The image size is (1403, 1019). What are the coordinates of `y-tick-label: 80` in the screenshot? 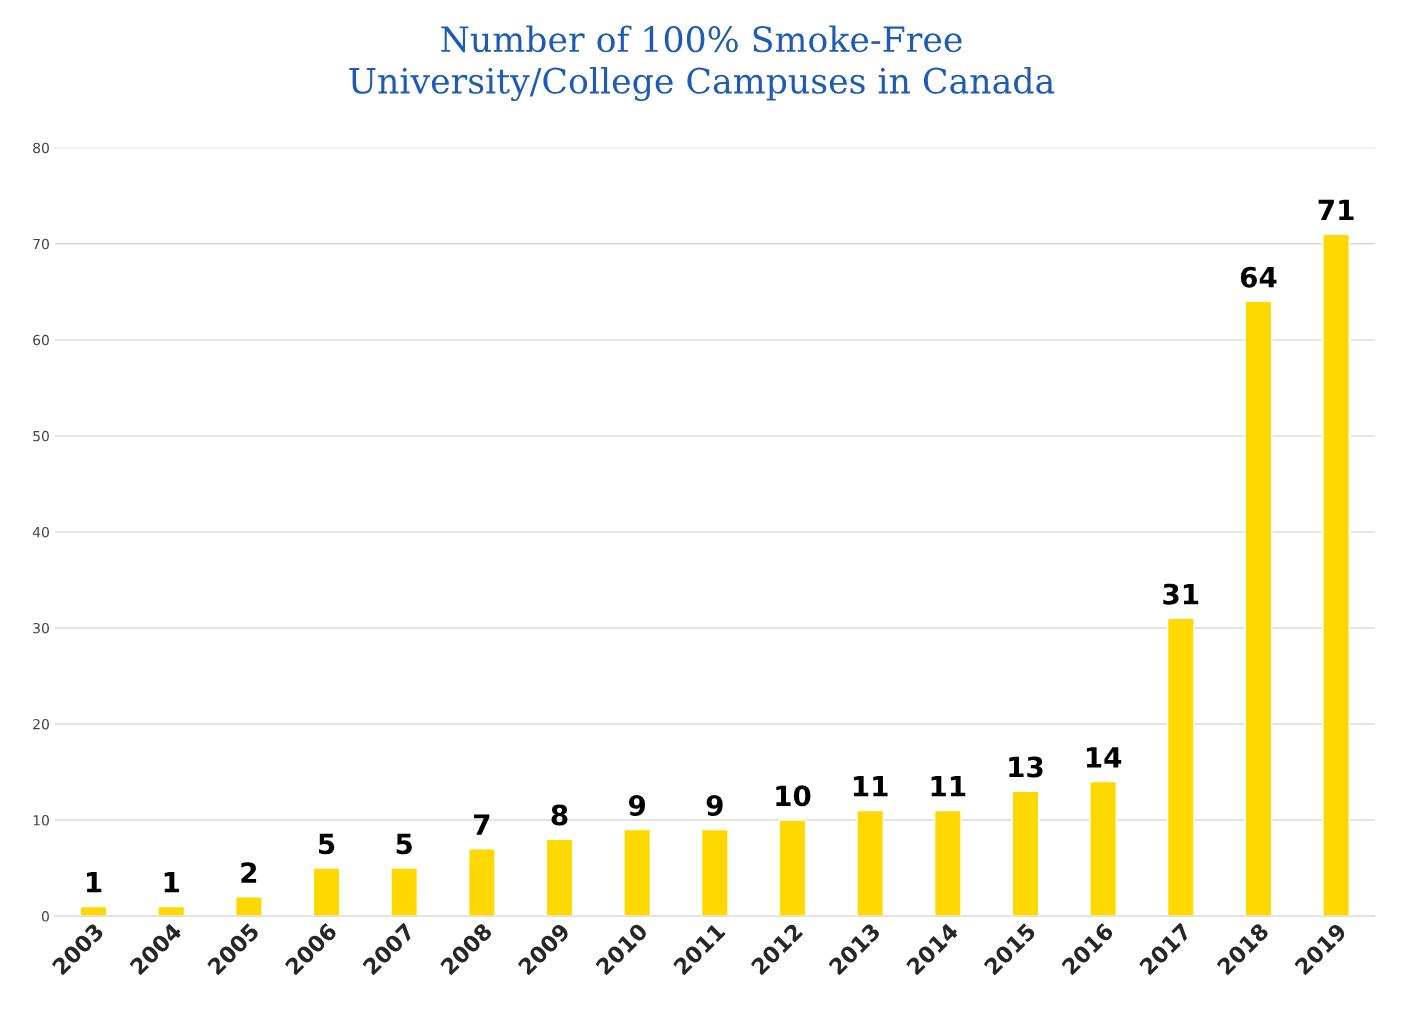 It's located at (41, 148).